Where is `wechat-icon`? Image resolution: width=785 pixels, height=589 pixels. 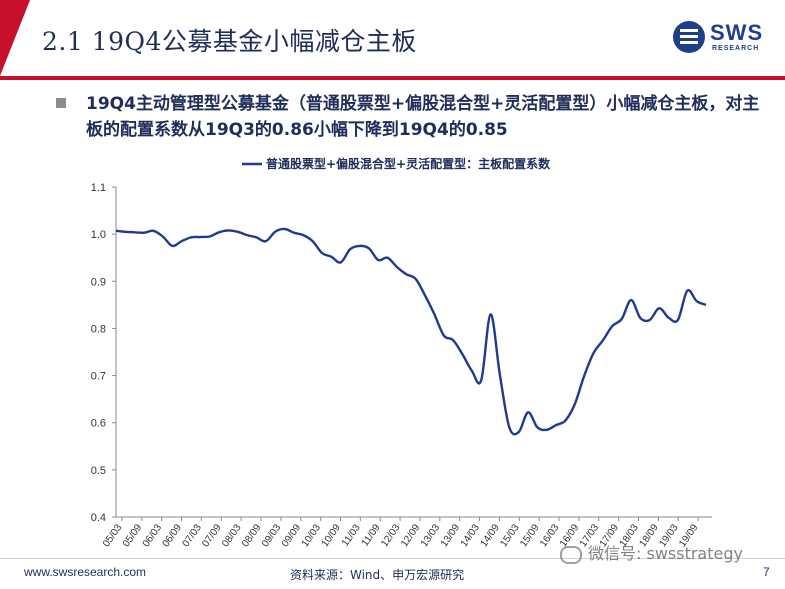 wechat-icon is located at coordinates (571, 554).